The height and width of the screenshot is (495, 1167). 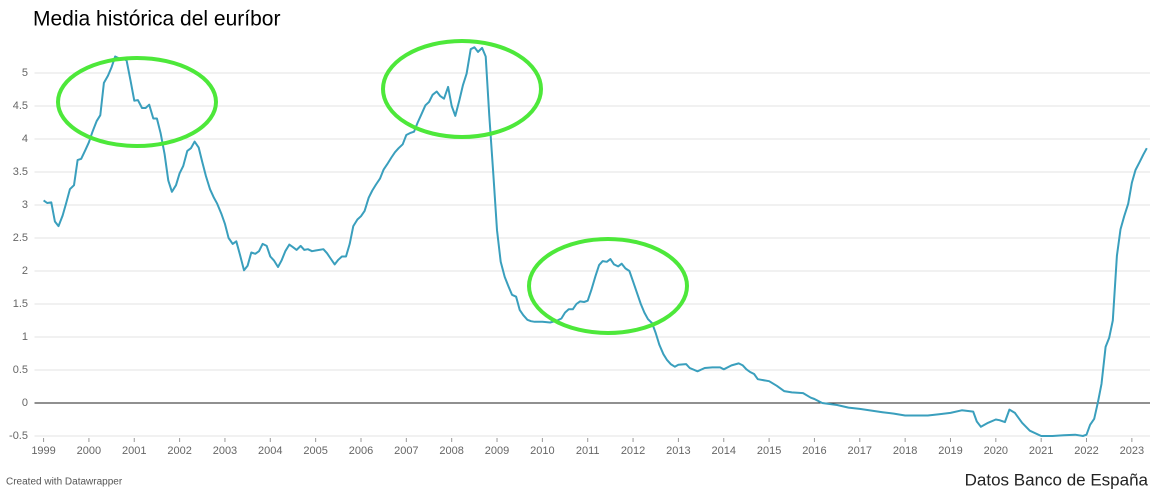 What do you see at coordinates (1057, 479) in the screenshot?
I see `source: Datos Banco de España` at bounding box center [1057, 479].